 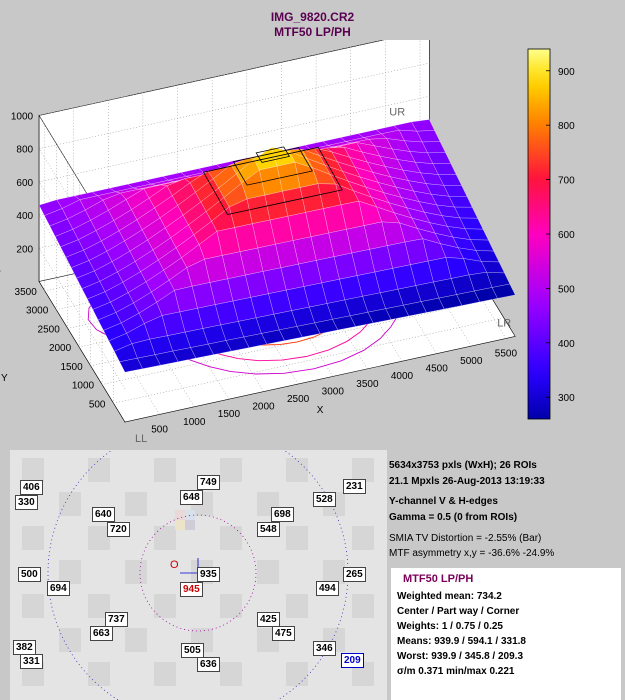 What do you see at coordinates (402, 376) in the screenshot?
I see `x-tick-label: 4000` at bounding box center [402, 376].